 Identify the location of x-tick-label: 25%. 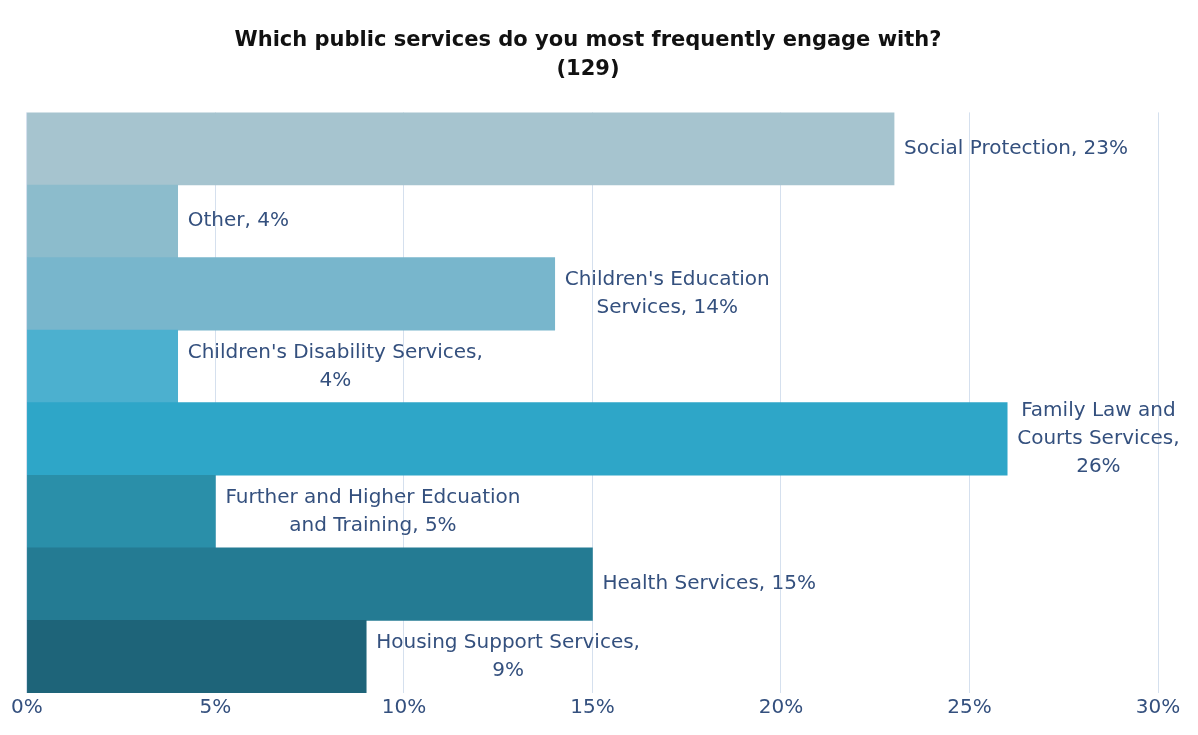
(969, 706).